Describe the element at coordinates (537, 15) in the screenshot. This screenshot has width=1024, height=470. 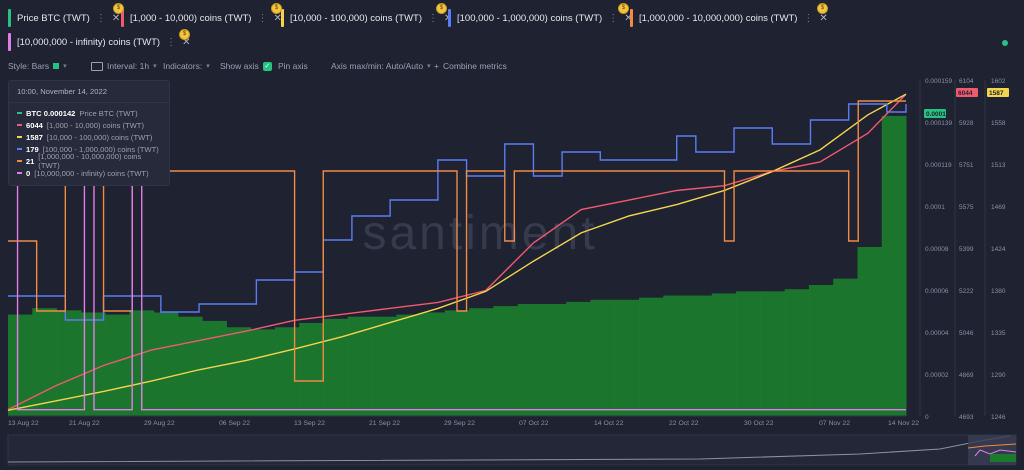
I see `metric-chip-100k-1m: [100,000 - 1,000,000) coins (TWT) ⋮ ✕ $` at that location.